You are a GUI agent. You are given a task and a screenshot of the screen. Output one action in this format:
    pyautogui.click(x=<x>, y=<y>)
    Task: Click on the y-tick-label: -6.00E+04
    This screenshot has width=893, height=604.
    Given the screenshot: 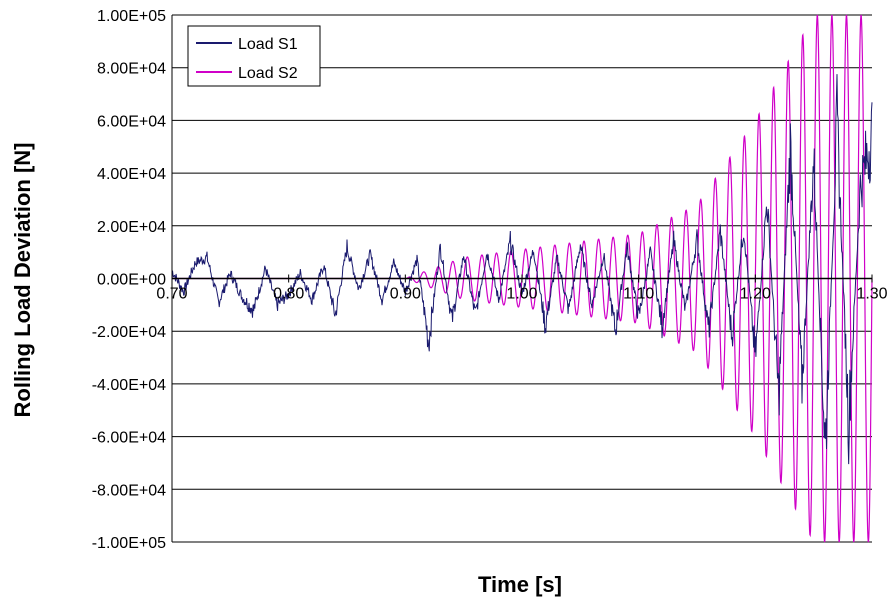 What is the action you would take?
    pyautogui.click(x=129, y=438)
    